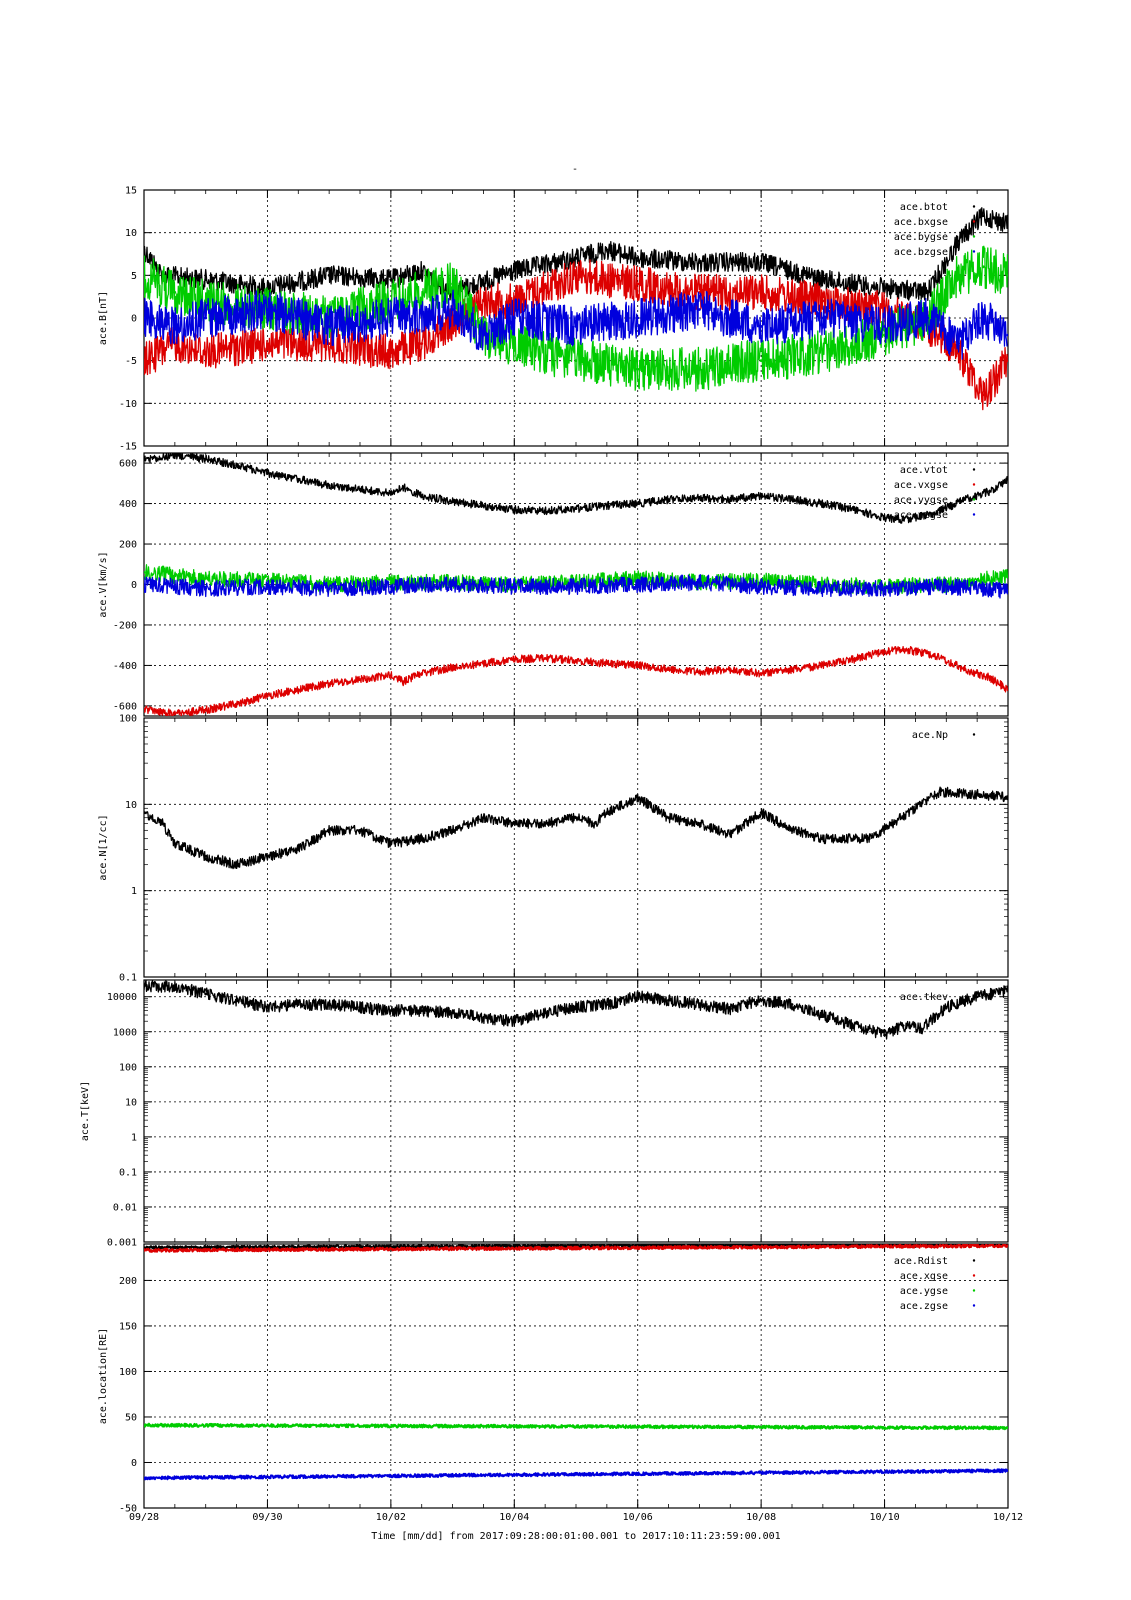  What do you see at coordinates (85, 1111) in the screenshot?
I see `y-axis-label: ace.T[keV]` at bounding box center [85, 1111].